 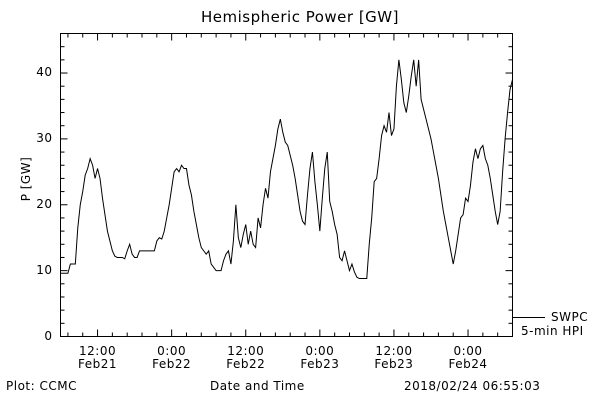 I want to click on chart-title: Hemispheric Power [GW], so click(x=300, y=17).